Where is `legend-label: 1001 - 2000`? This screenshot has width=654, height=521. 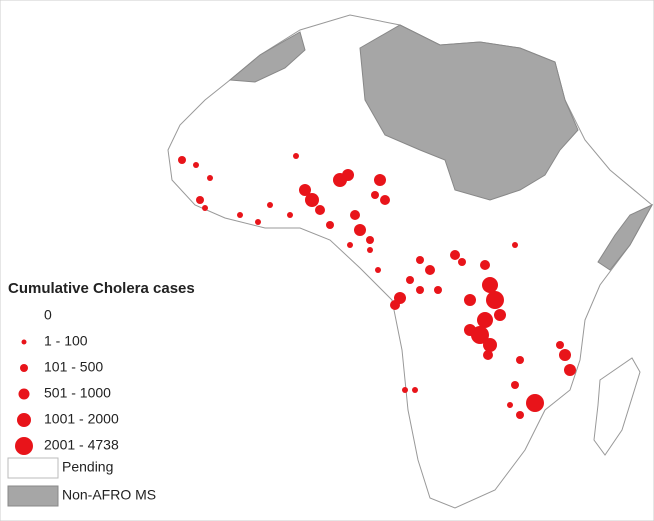
legend-label: 1001 - 2000 is located at coordinates (81, 419).